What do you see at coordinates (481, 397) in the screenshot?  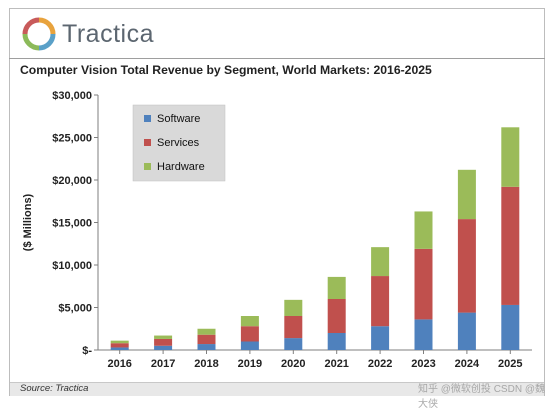 I see `watermark: 知乎 @微软创投 CSDN @魏大侠` at bounding box center [481, 397].